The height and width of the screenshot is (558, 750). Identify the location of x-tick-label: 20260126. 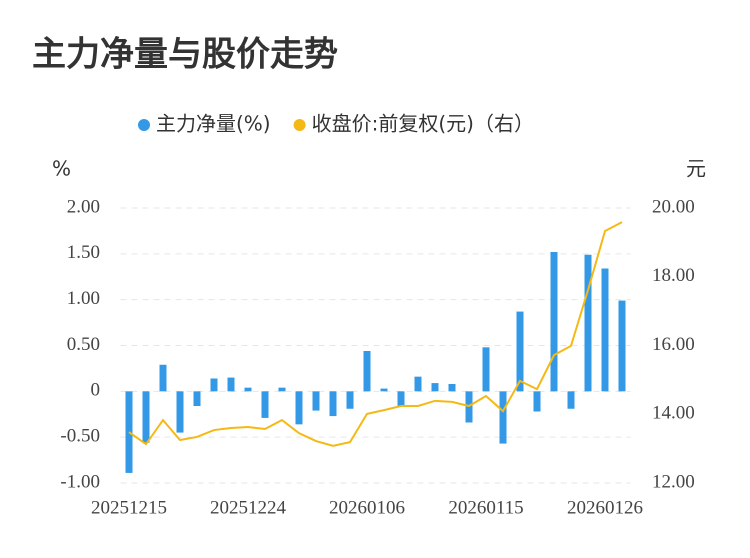
(605, 507).